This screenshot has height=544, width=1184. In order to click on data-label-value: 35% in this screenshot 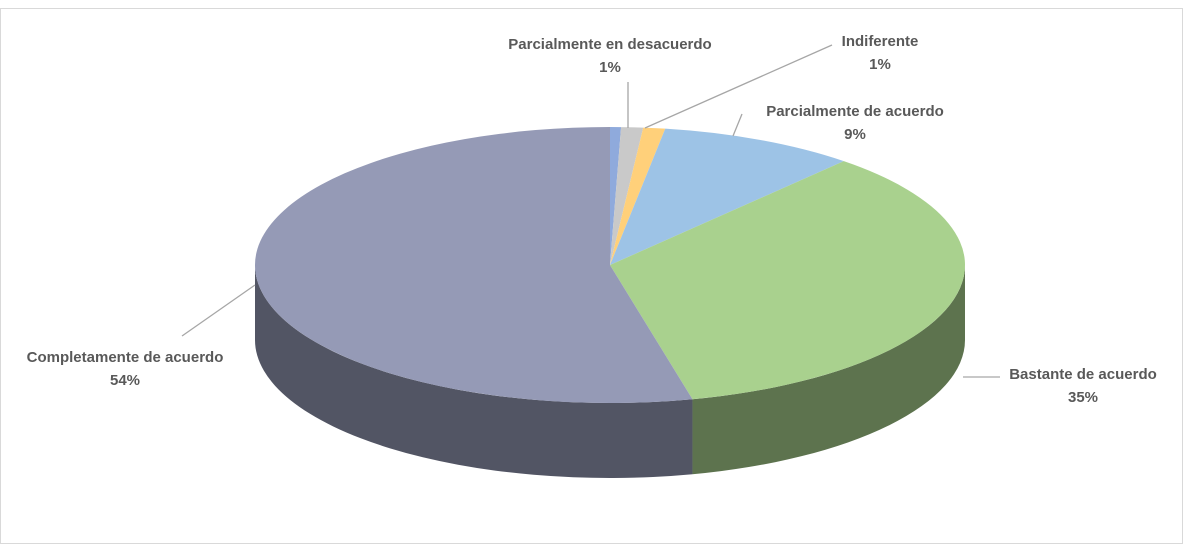, I will do `click(1083, 397)`.